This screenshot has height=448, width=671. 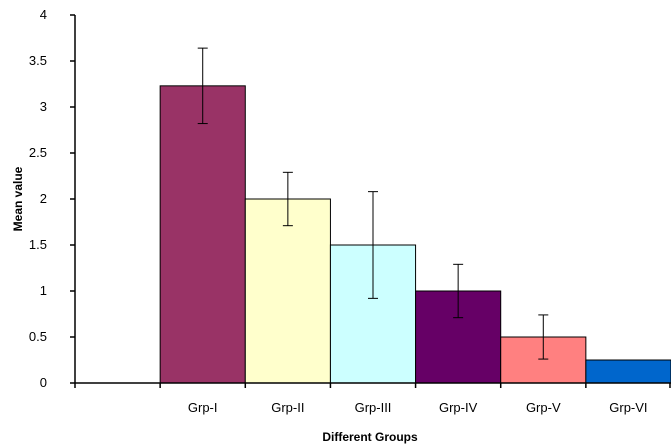 I want to click on bar-grp-i, so click(x=202, y=234).